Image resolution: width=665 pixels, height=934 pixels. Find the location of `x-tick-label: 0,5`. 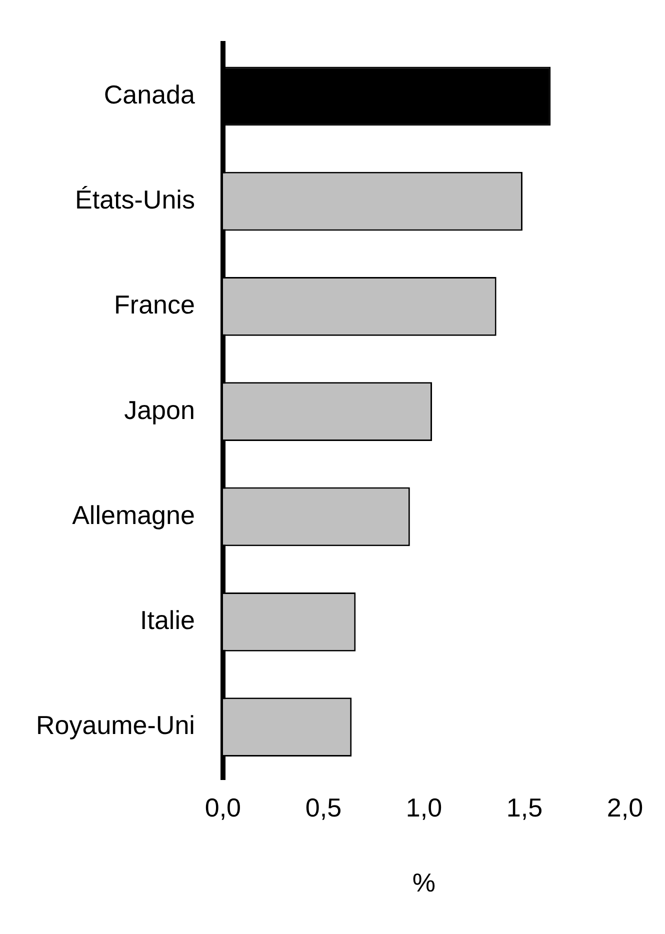

x-tick-label: 0,5 is located at coordinates (323, 807).